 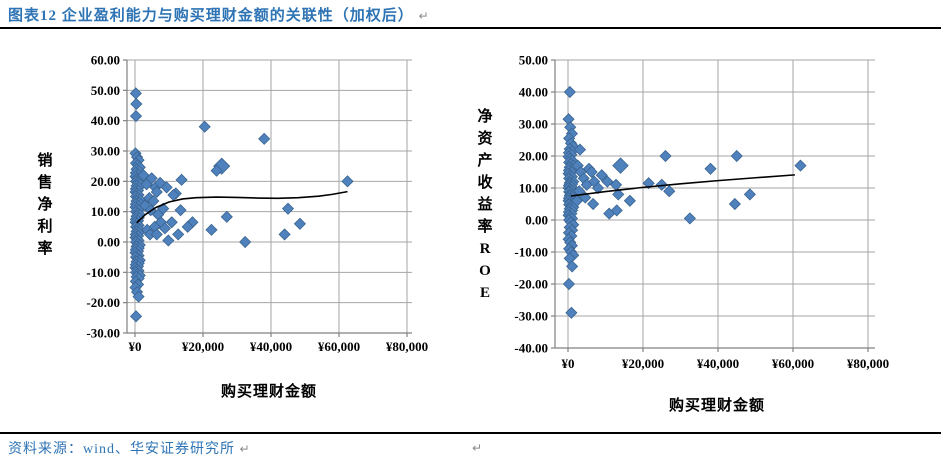 What do you see at coordinates (485, 249) in the screenshot?
I see `y-axis-title-char: R` at bounding box center [485, 249].